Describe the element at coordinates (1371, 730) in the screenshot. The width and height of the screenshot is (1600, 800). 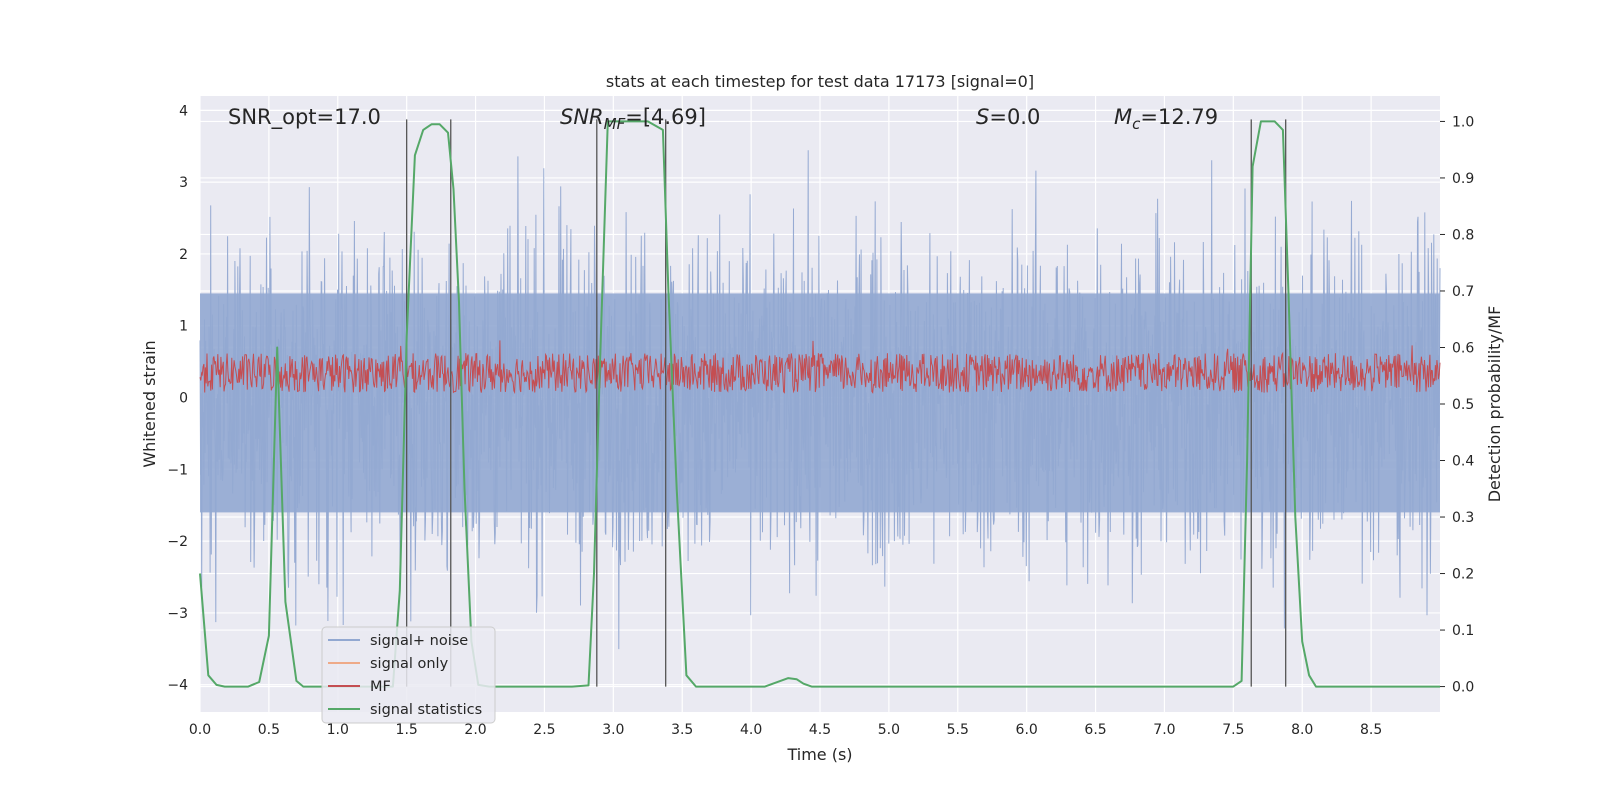
I see `x-tick-label: 8.5` at that location.